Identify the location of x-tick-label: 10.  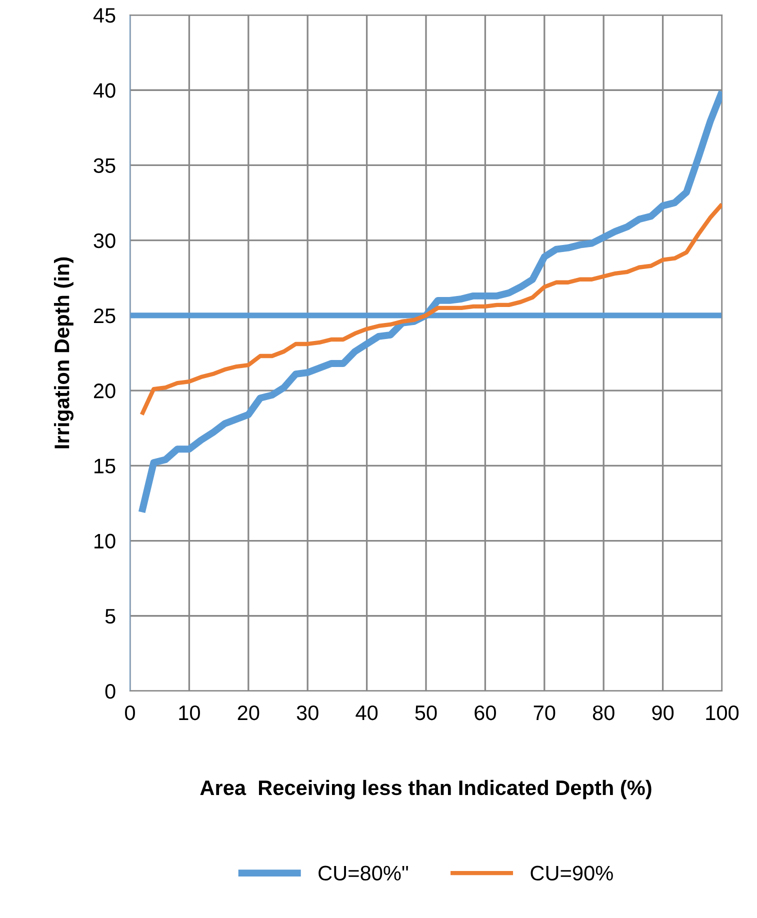
(189, 712).